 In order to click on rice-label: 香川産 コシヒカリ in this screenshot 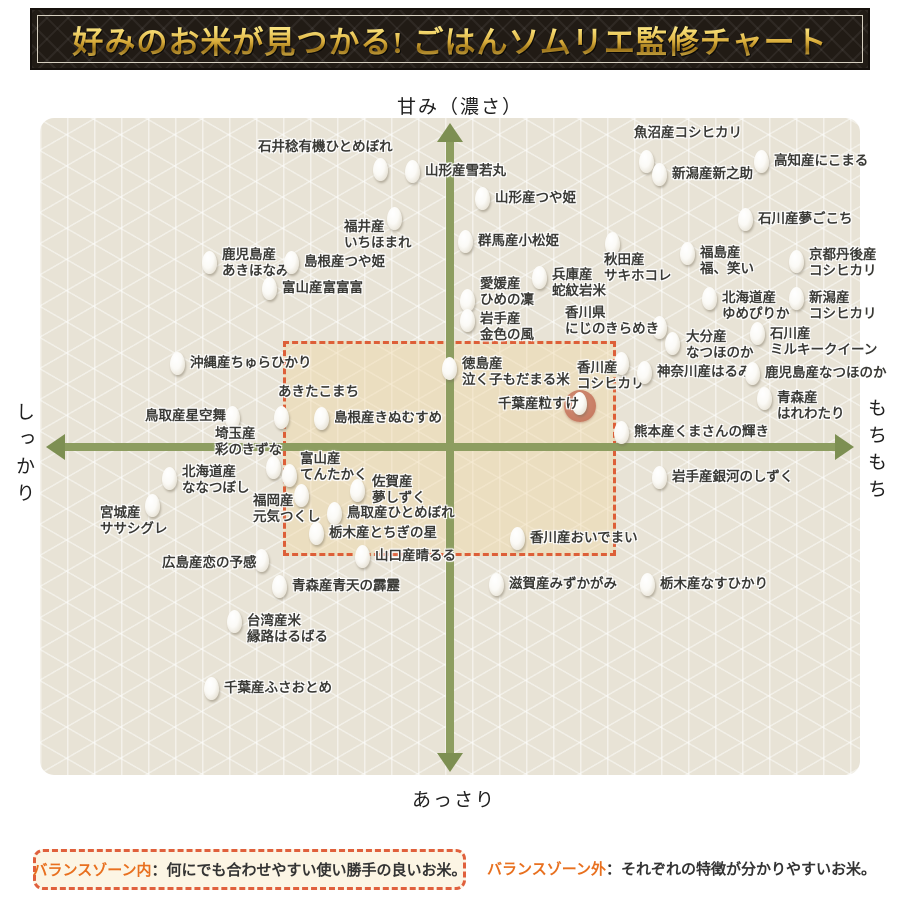, I will do `click(611, 375)`.